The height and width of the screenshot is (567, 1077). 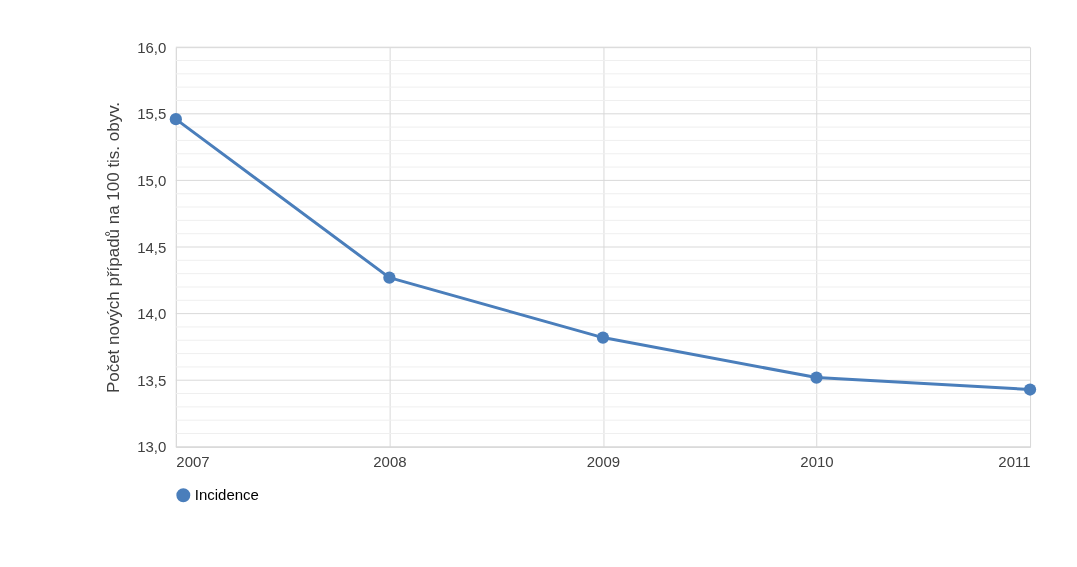 I want to click on y-tick-label: 13,5, so click(x=152, y=380).